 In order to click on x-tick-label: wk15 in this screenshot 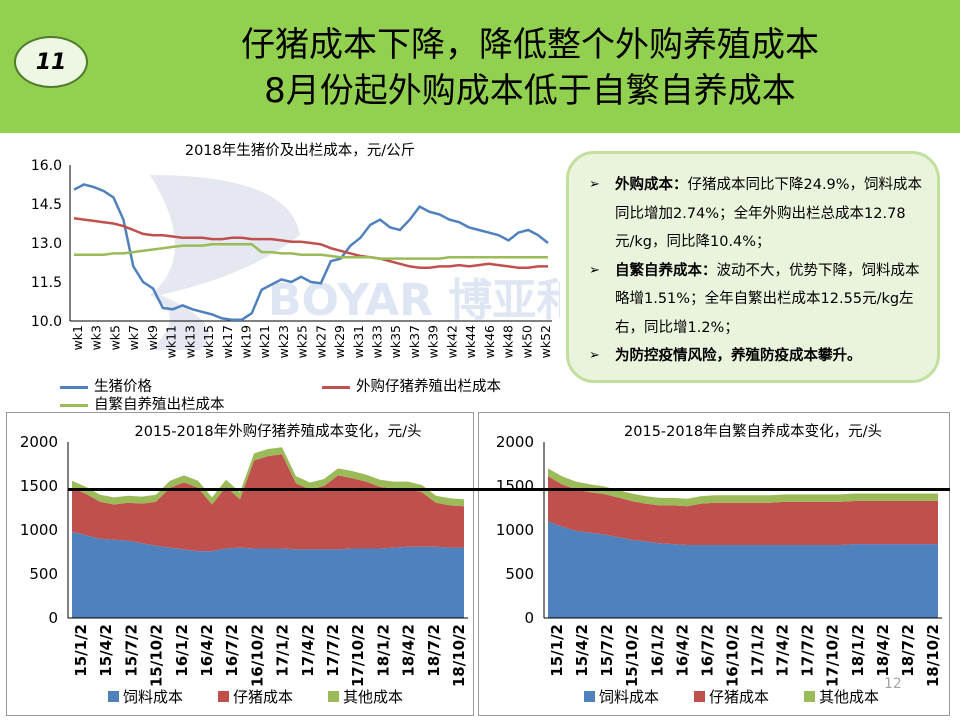, I will do `click(208, 341)`.